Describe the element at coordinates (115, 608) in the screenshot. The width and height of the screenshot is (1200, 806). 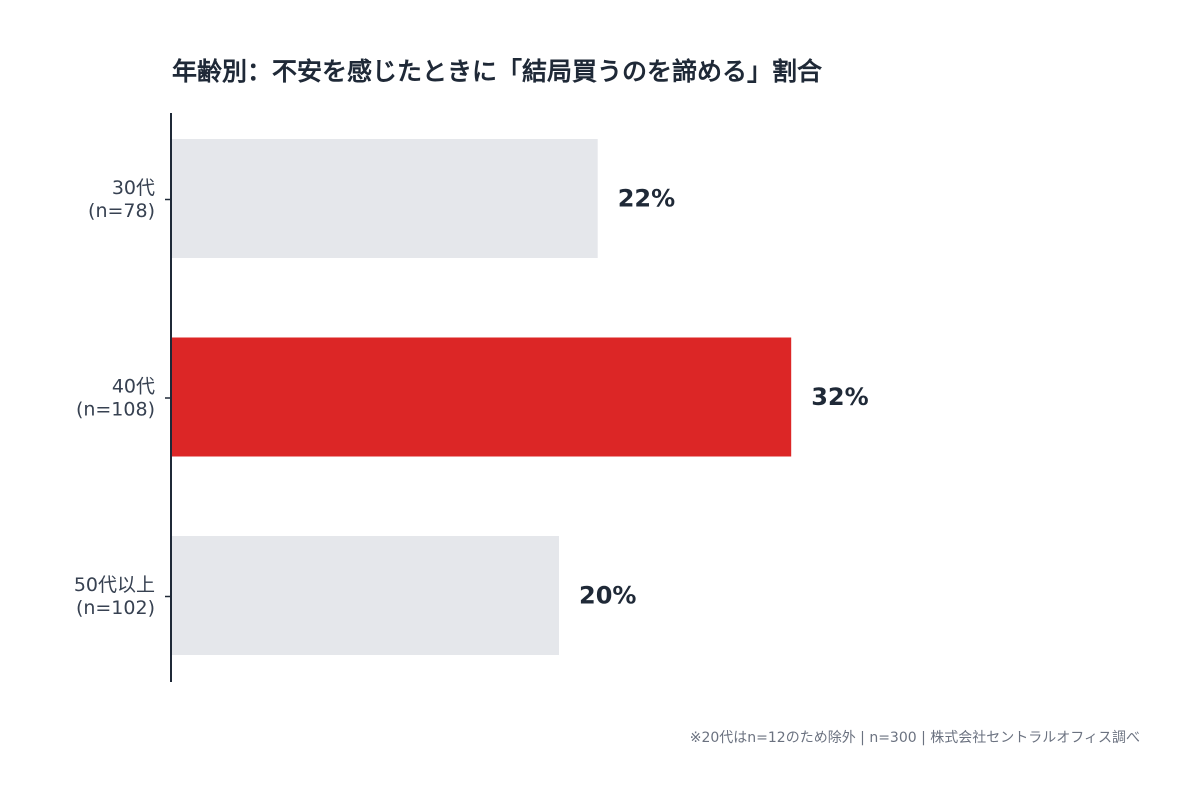
I see `y-tick-label: (n=102)` at that location.